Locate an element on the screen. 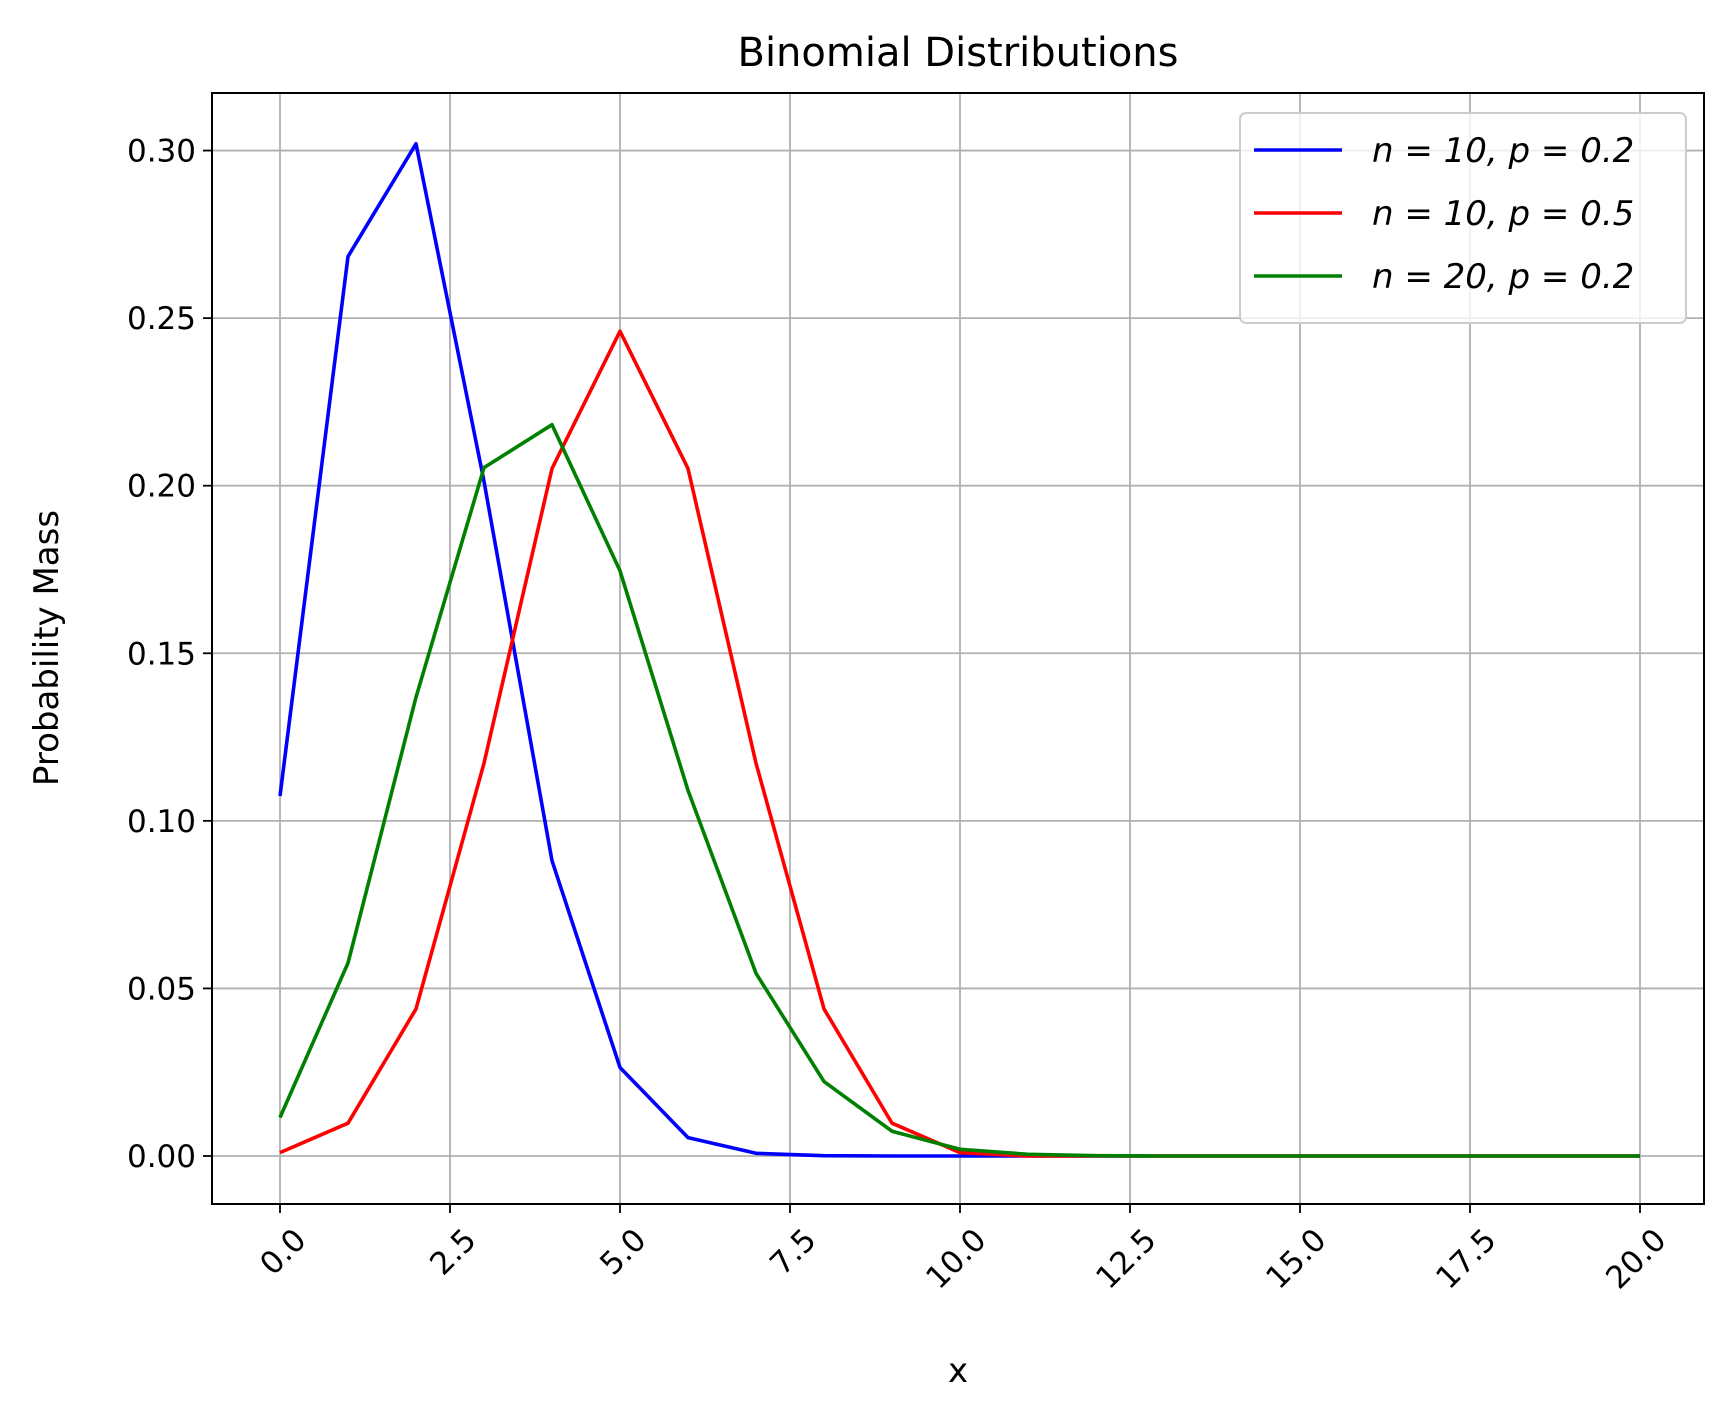  y-tick-label: 0.15 is located at coordinates (161, 654).